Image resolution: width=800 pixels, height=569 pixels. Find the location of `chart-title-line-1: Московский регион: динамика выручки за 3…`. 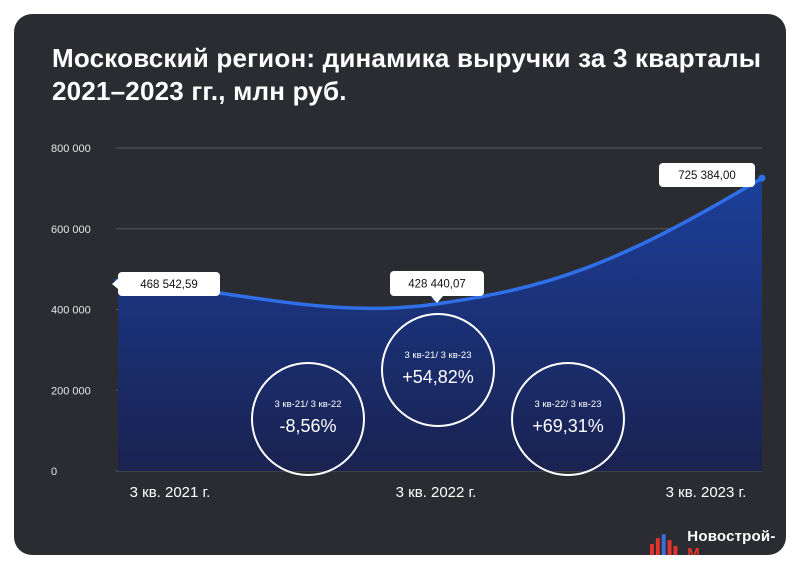

chart-title-line-1: Московский регион: динамика выручки за 3… is located at coordinates (407, 58).